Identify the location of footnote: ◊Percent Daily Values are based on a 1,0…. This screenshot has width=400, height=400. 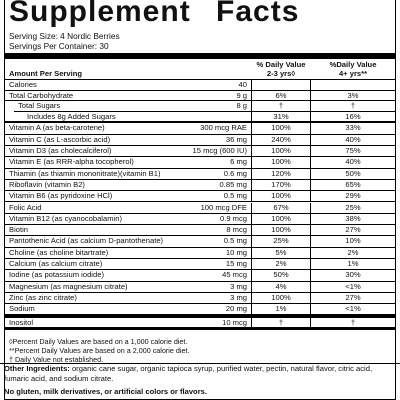
(98, 341).